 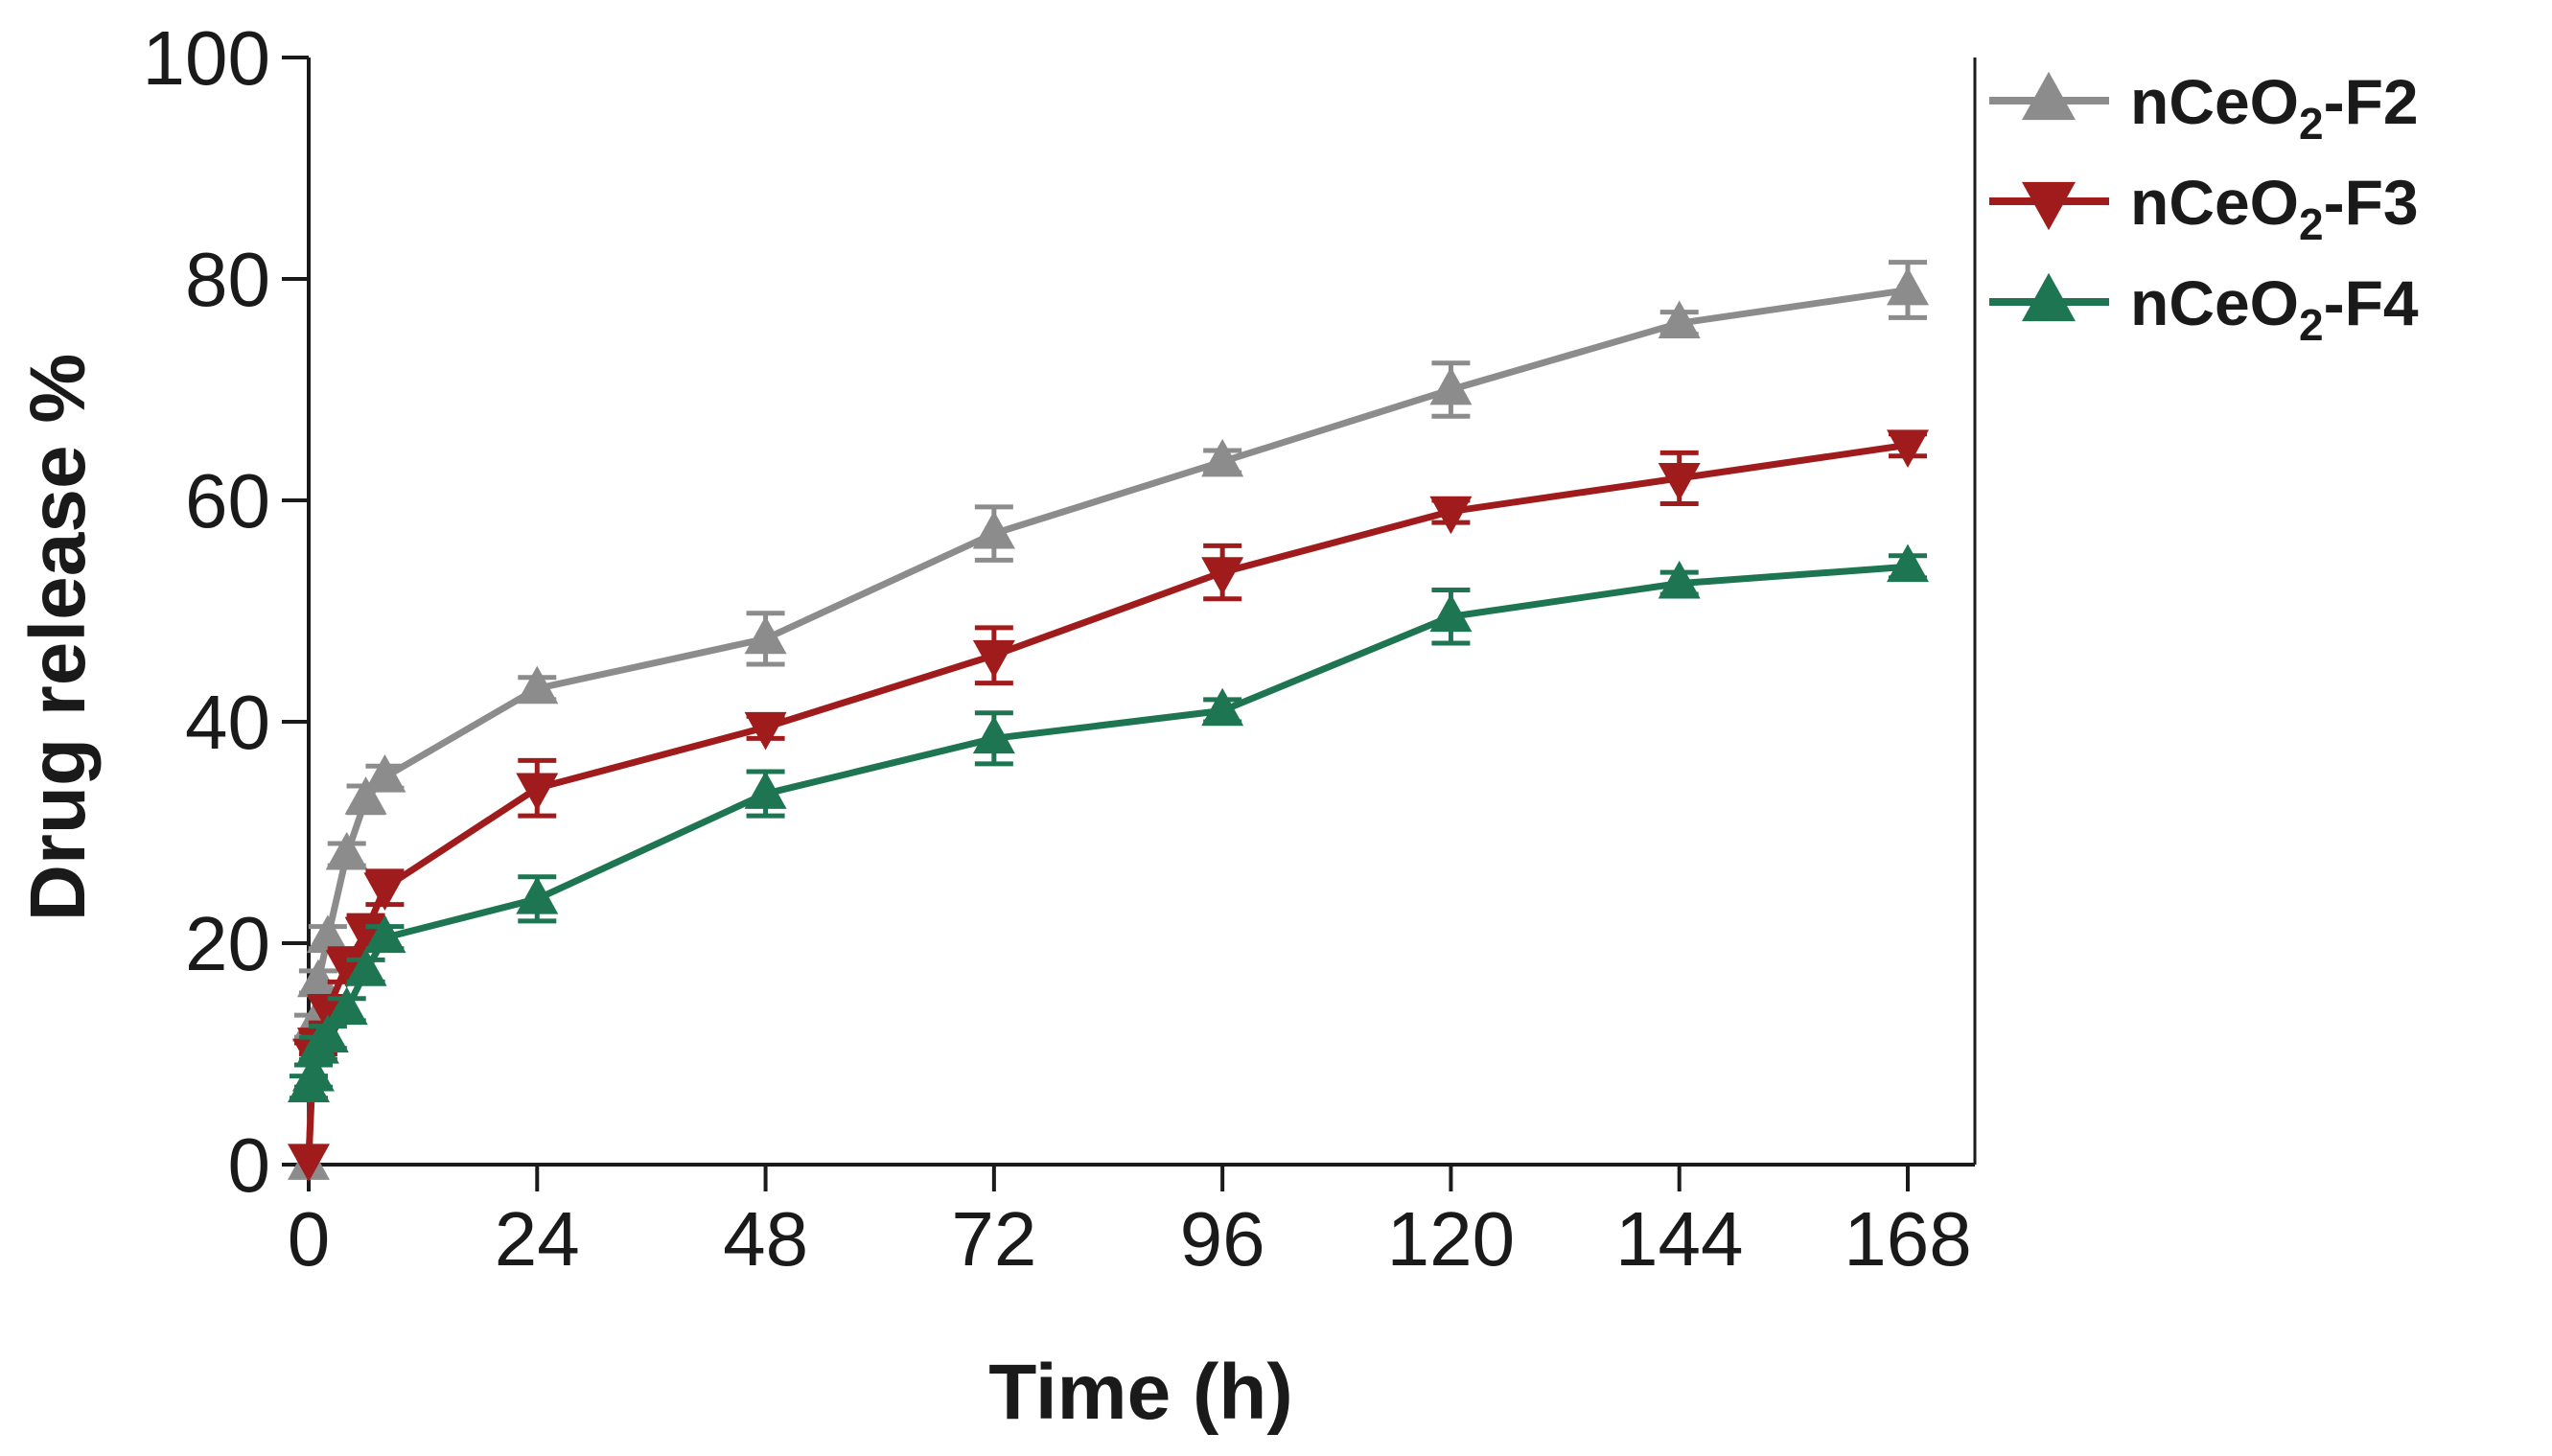 What do you see at coordinates (58, 638) in the screenshot?
I see `y-axis-title: Drug release %` at bounding box center [58, 638].